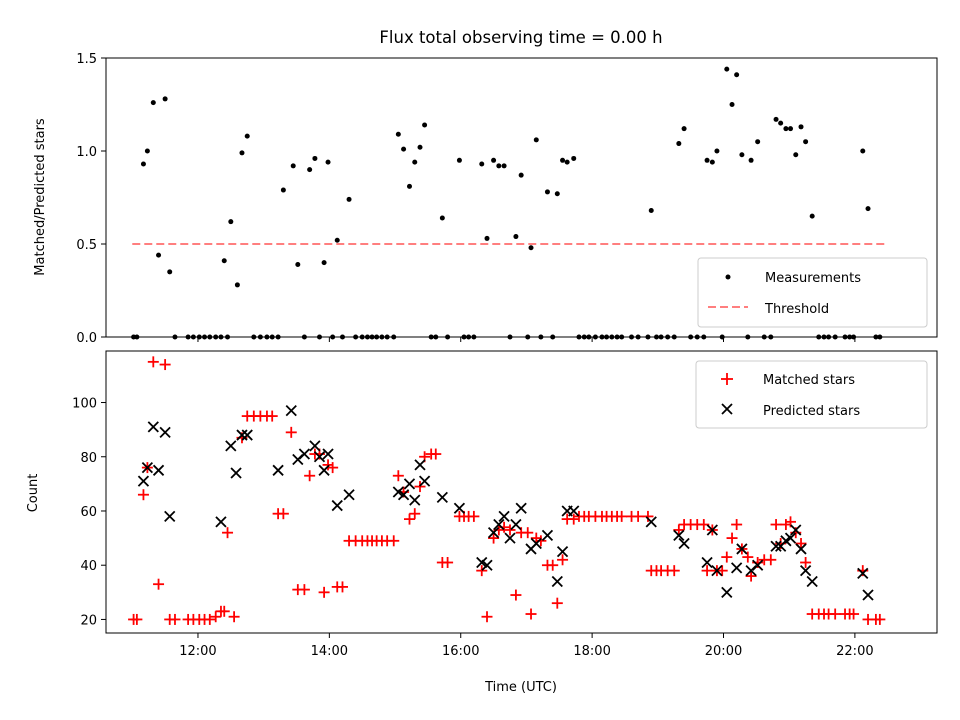  Describe the element at coordinates (811, 394) in the screenshot. I see `bottom-legend-box` at that location.